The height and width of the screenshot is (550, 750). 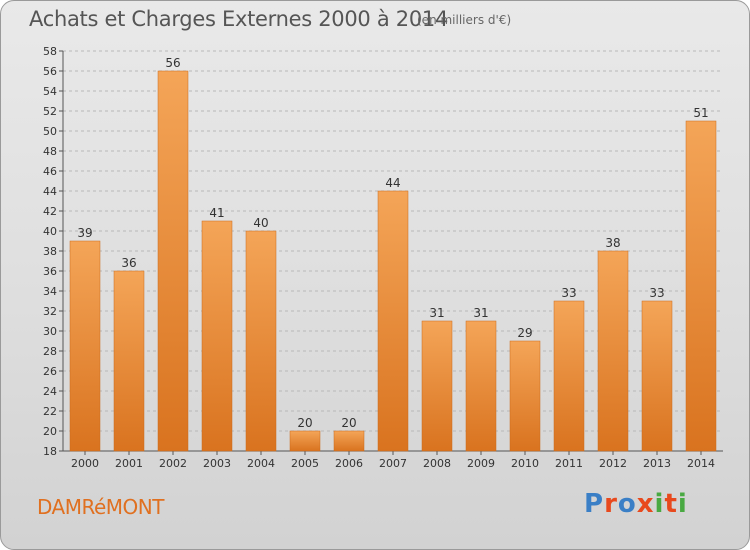 What do you see at coordinates (481, 386) in the screenshot?
I see `bar-2009` at bounding box center [481, 386].